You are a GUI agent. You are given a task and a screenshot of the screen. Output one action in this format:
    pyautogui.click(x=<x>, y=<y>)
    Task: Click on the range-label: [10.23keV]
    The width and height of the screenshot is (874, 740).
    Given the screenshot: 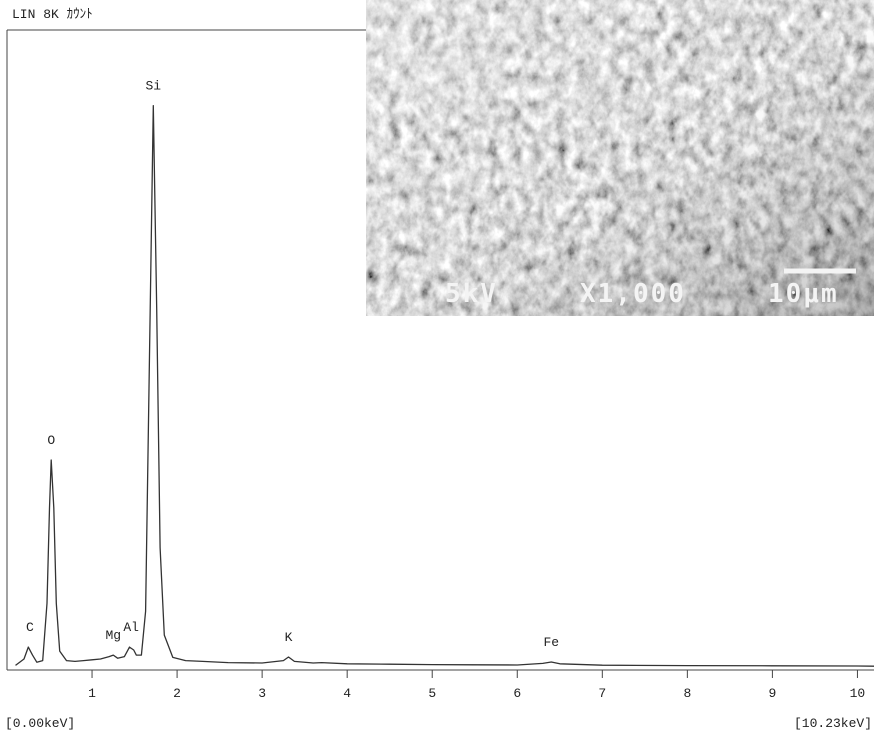 What is the action you would take?
    pyautogui.click(x=833, y=723)
    